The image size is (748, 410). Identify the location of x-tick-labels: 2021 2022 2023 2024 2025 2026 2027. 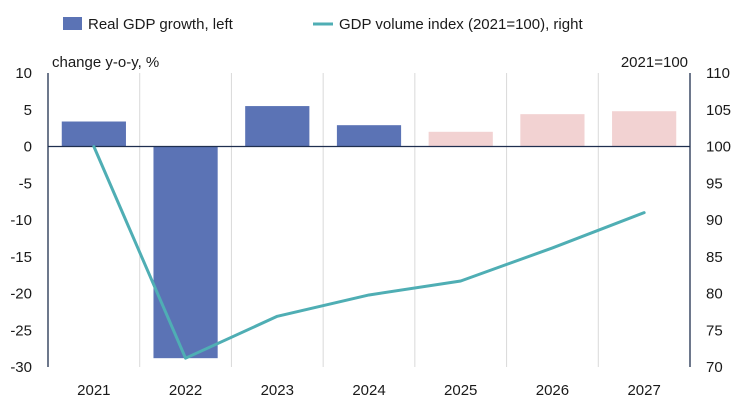
(369, 390).